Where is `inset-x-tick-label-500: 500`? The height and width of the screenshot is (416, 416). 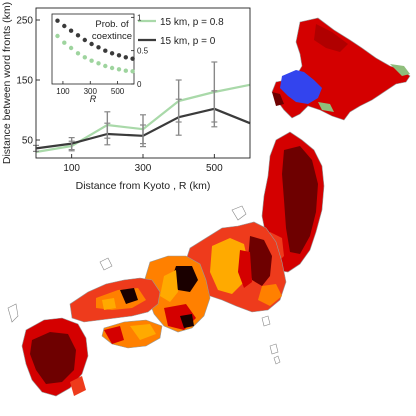
inset-x-tick-label-500: 500 is located at coordinates (118, 91).